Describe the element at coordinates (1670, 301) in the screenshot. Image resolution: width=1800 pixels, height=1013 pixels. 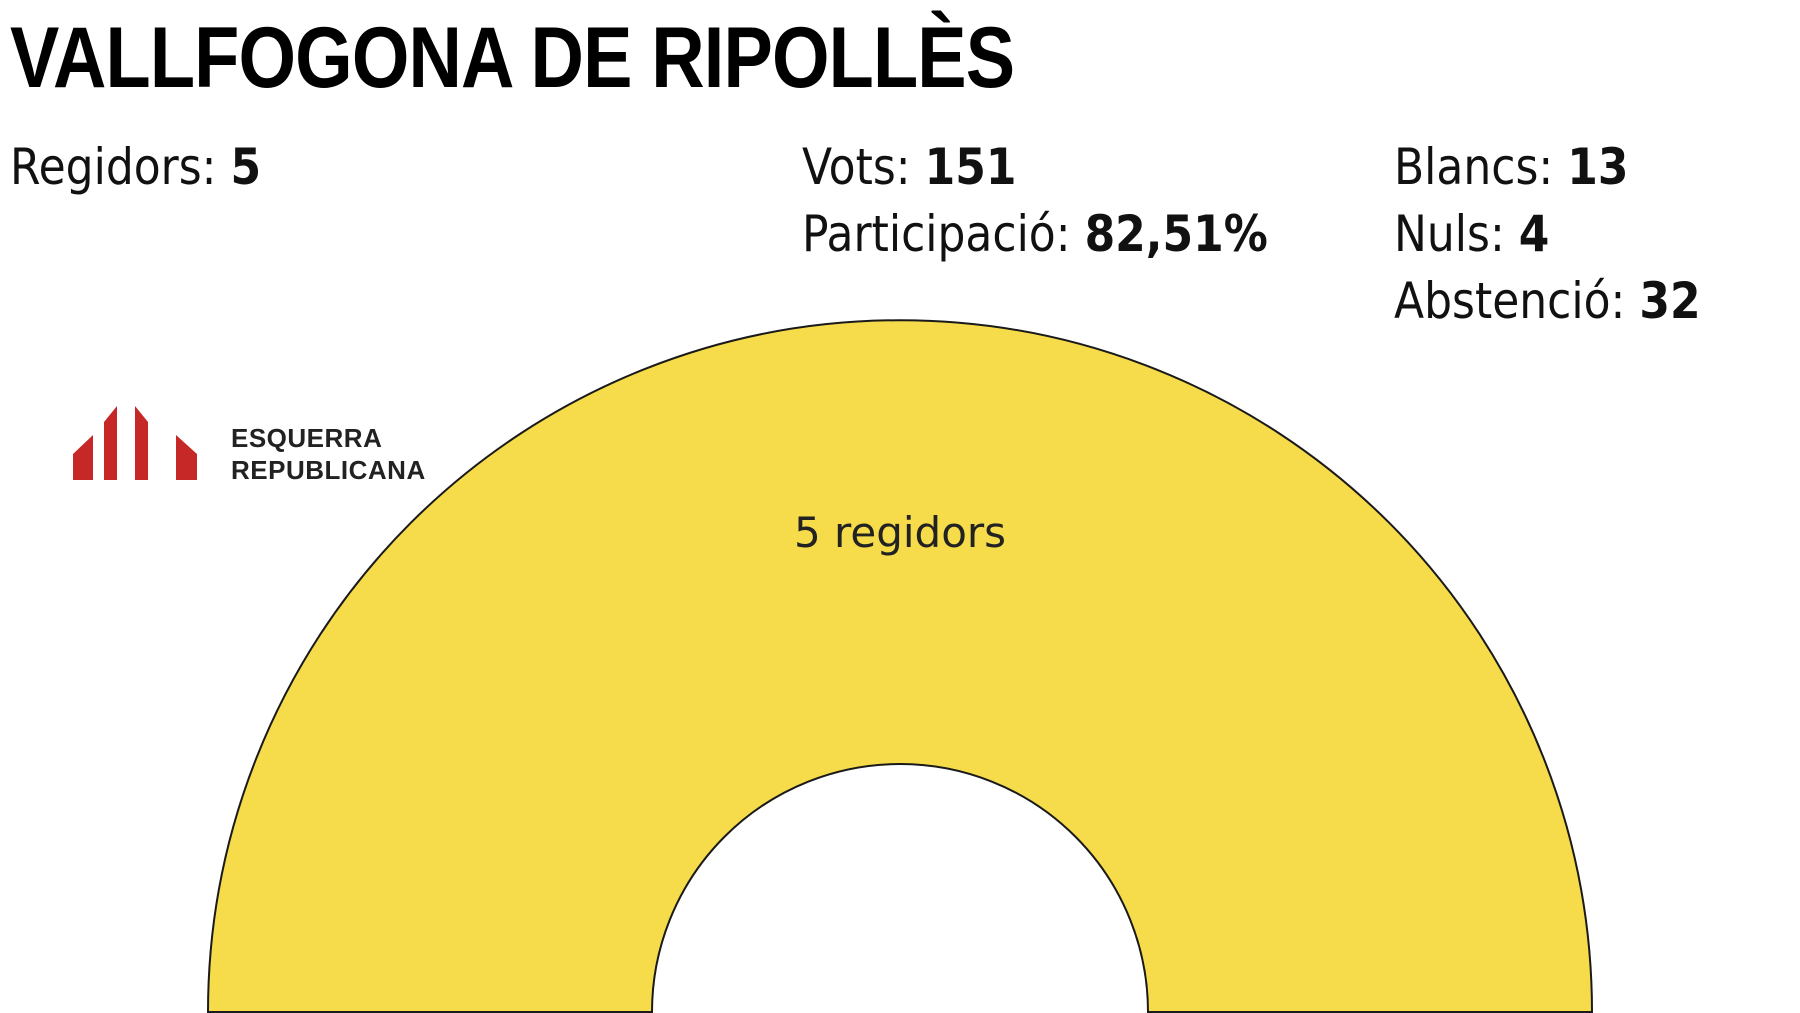
I see `stat-abstencio-value: 32` at that location.